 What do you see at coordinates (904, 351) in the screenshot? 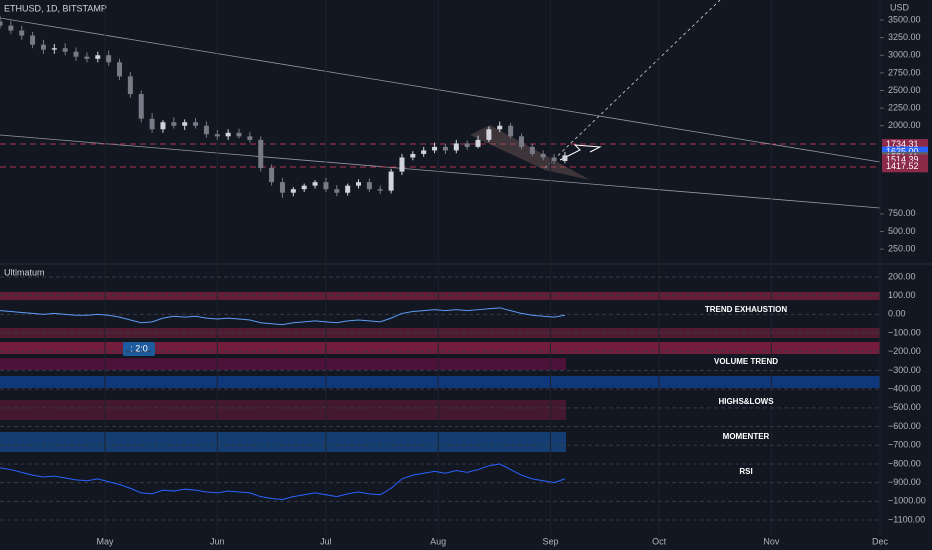
I see `y-tick-label: −200.00` at bounding box center [904, 351].